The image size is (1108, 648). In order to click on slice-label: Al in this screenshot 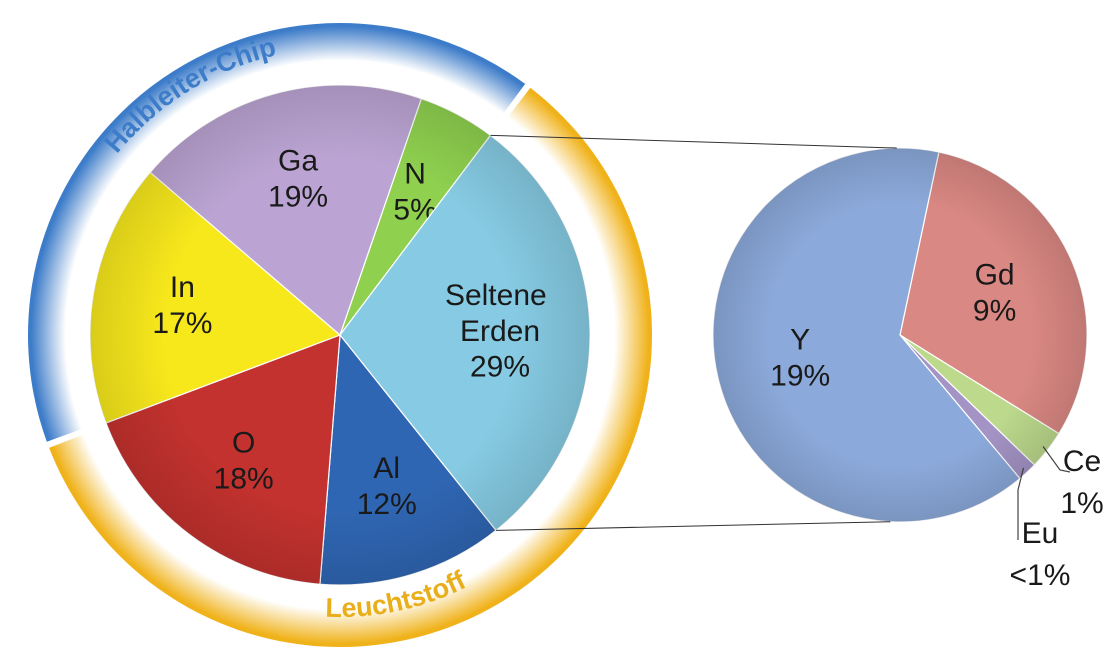, I will do `click(386, 468)`.